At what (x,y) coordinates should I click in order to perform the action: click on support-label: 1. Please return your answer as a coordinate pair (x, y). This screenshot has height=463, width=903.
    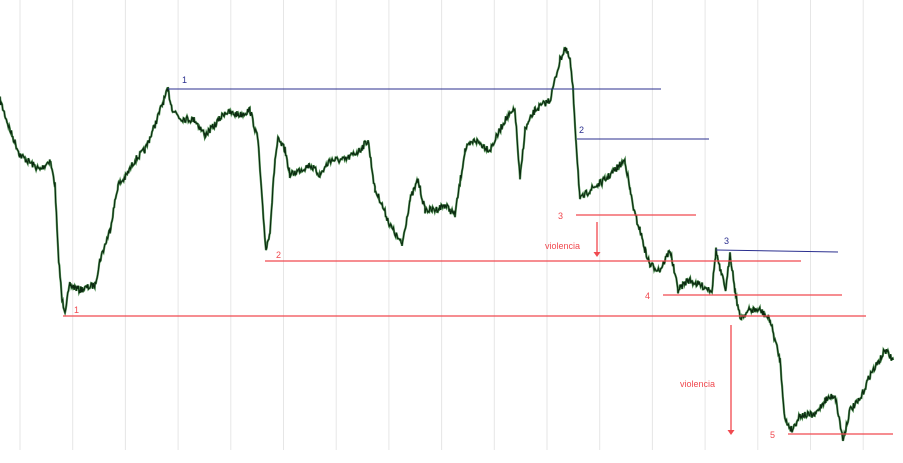
    Looking at the image, I should click on (76, 310).